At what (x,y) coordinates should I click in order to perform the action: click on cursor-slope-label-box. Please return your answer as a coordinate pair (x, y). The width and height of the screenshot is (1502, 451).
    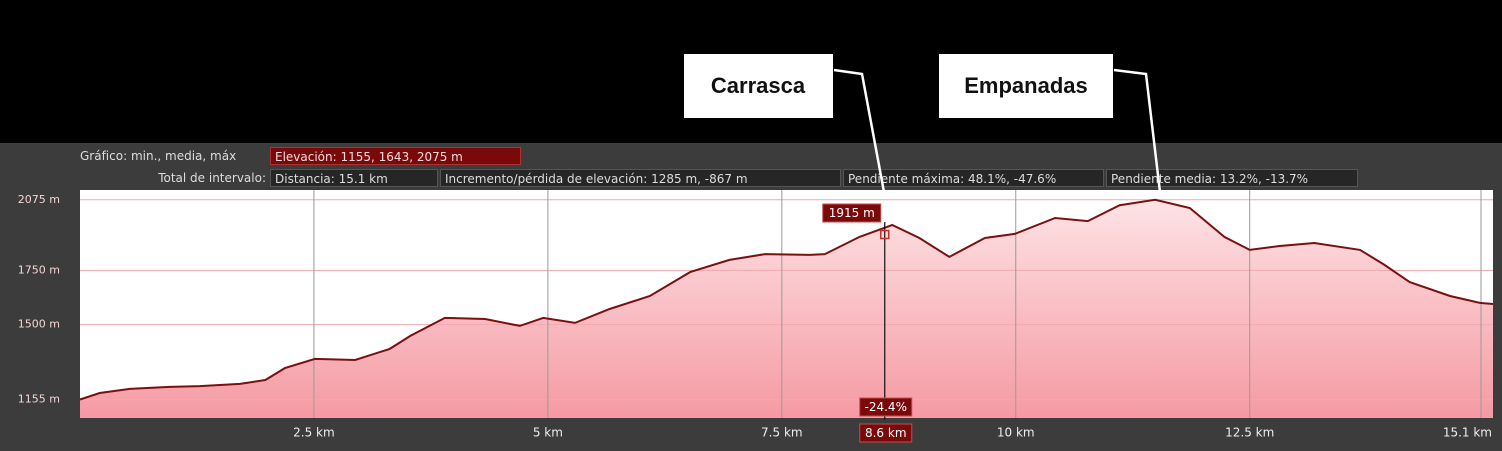
    Looking at the image, I should click on (886, 407).